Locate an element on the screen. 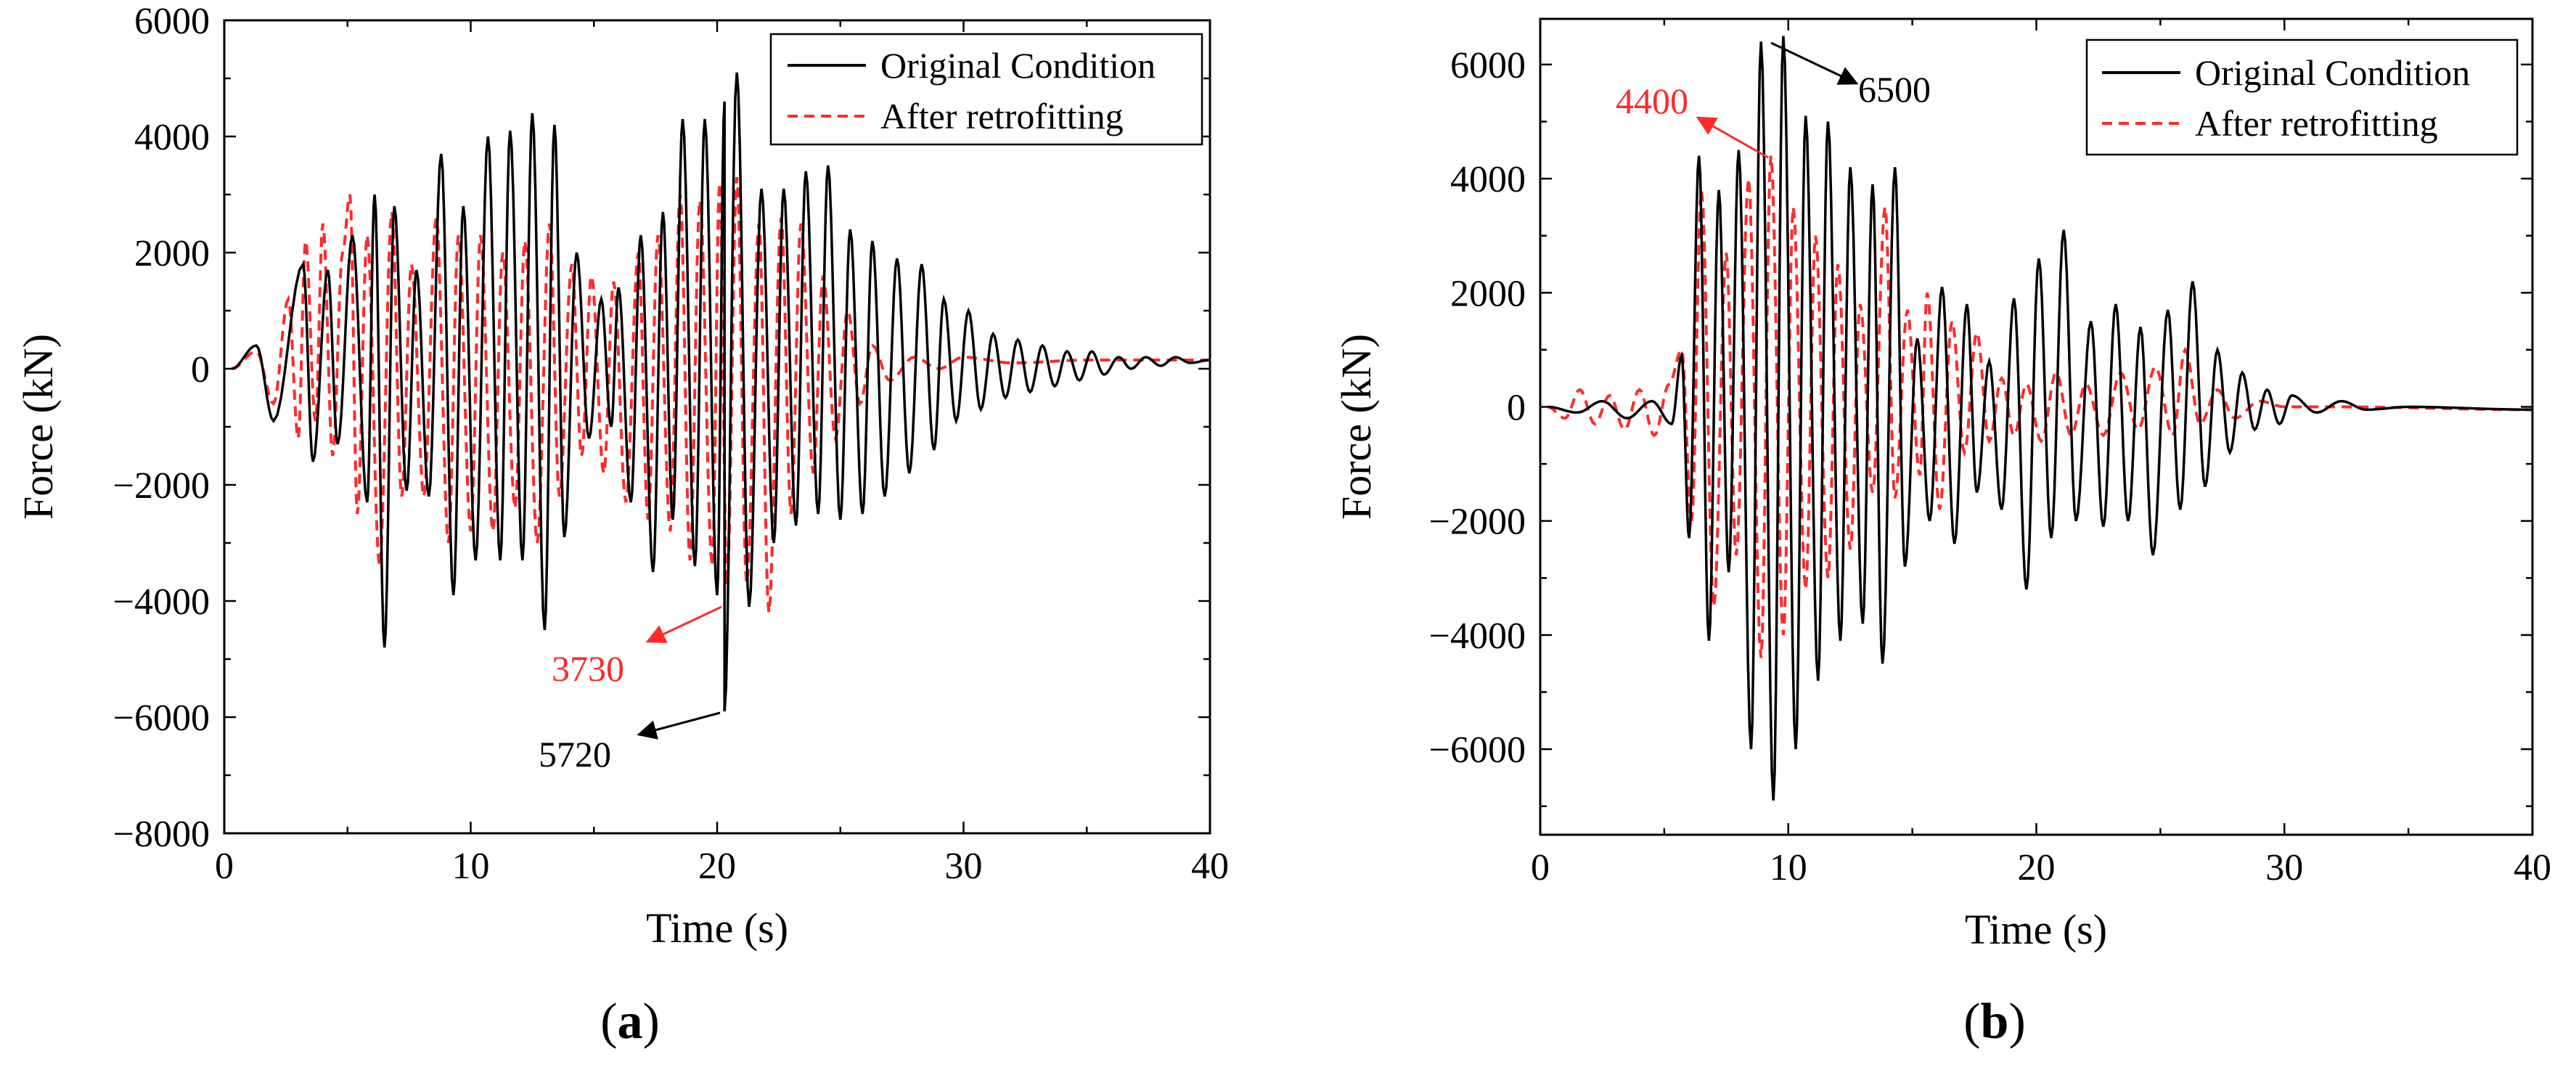 This screenshot has height=1075, width=2576. chart-a-ytick-label: 0 is located at coordinates (201, 370).